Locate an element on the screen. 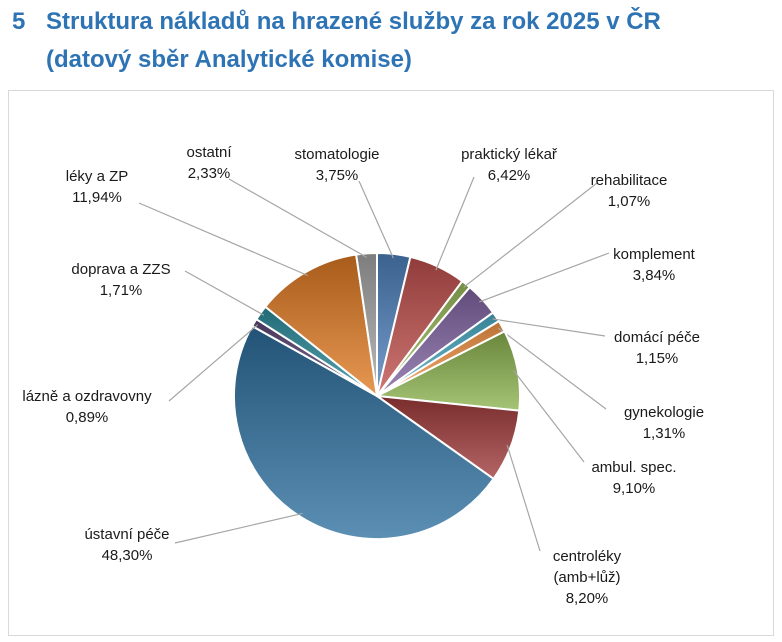 The image size is (782, 642). leader-line-gynekologie is located at coordinates (552, 368).